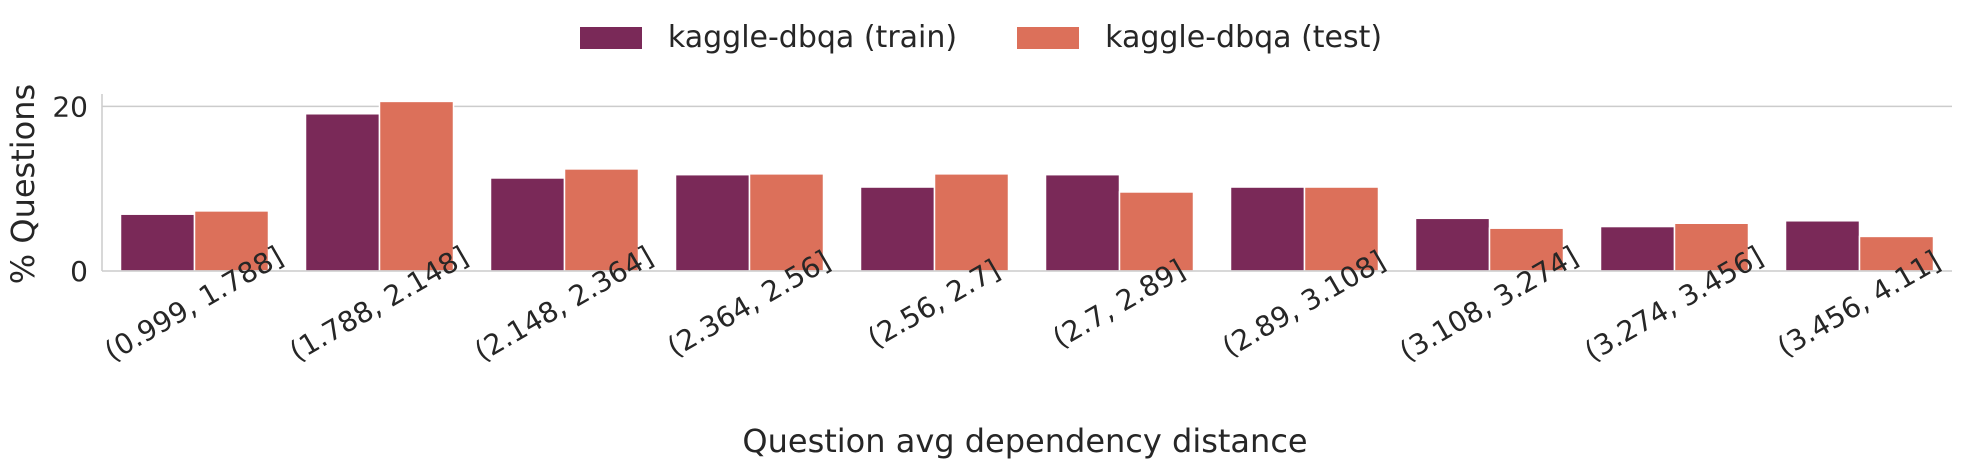 Image resolution: width=1962 pixels, height=468 pixels. What do you see at coordinates (79, 271) in the screenshot?
I see `y-tick-label: 0` at bounding box center [79, 271].